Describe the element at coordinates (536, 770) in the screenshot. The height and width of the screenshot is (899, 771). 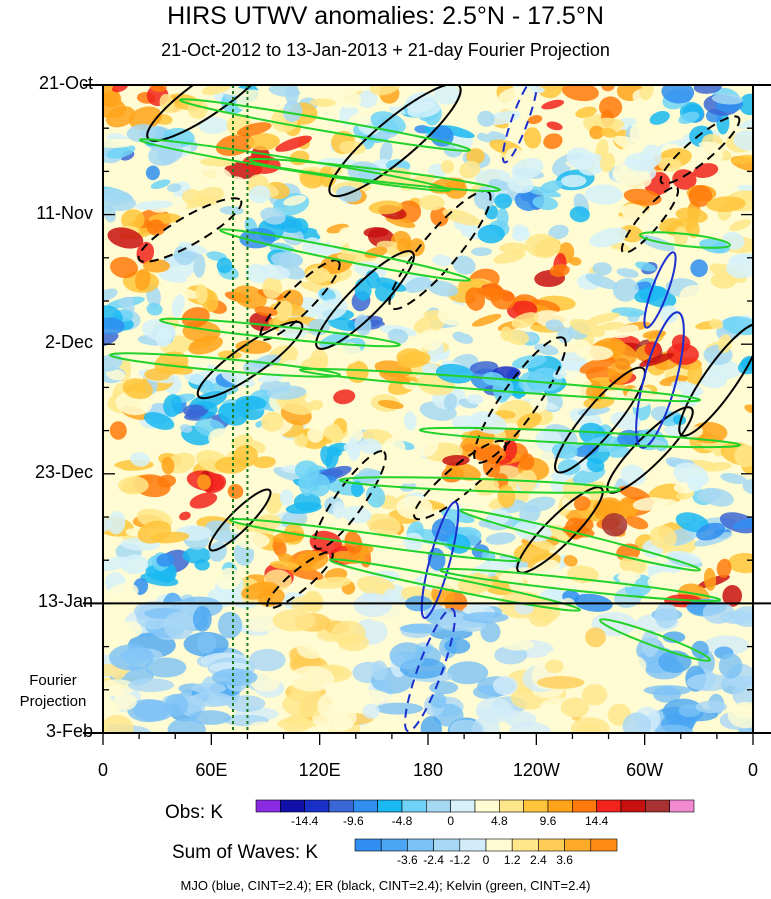
I see `x-tick-label: 120W` at that location.